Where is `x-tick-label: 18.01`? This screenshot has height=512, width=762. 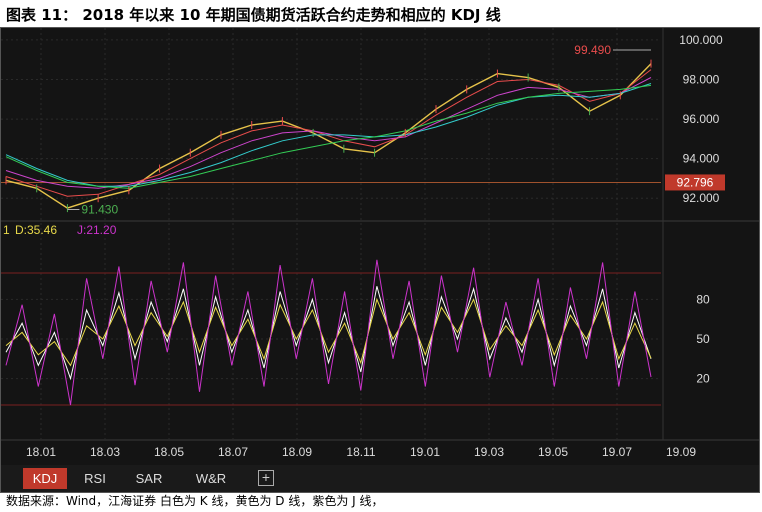 x-tick-label: 18.01 is located at coordinates (41, 452).